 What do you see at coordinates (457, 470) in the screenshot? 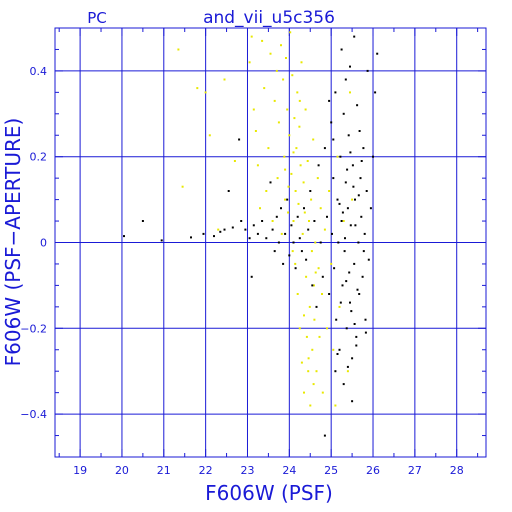
I see `x-tick-label: 28` at bounding box center [457, 470].